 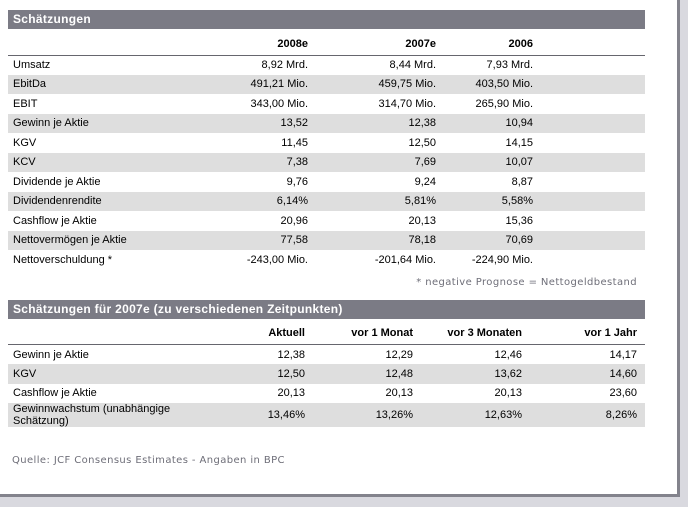 I want to click on column-header-2007e: 2007e, so click(x=372, y=42).